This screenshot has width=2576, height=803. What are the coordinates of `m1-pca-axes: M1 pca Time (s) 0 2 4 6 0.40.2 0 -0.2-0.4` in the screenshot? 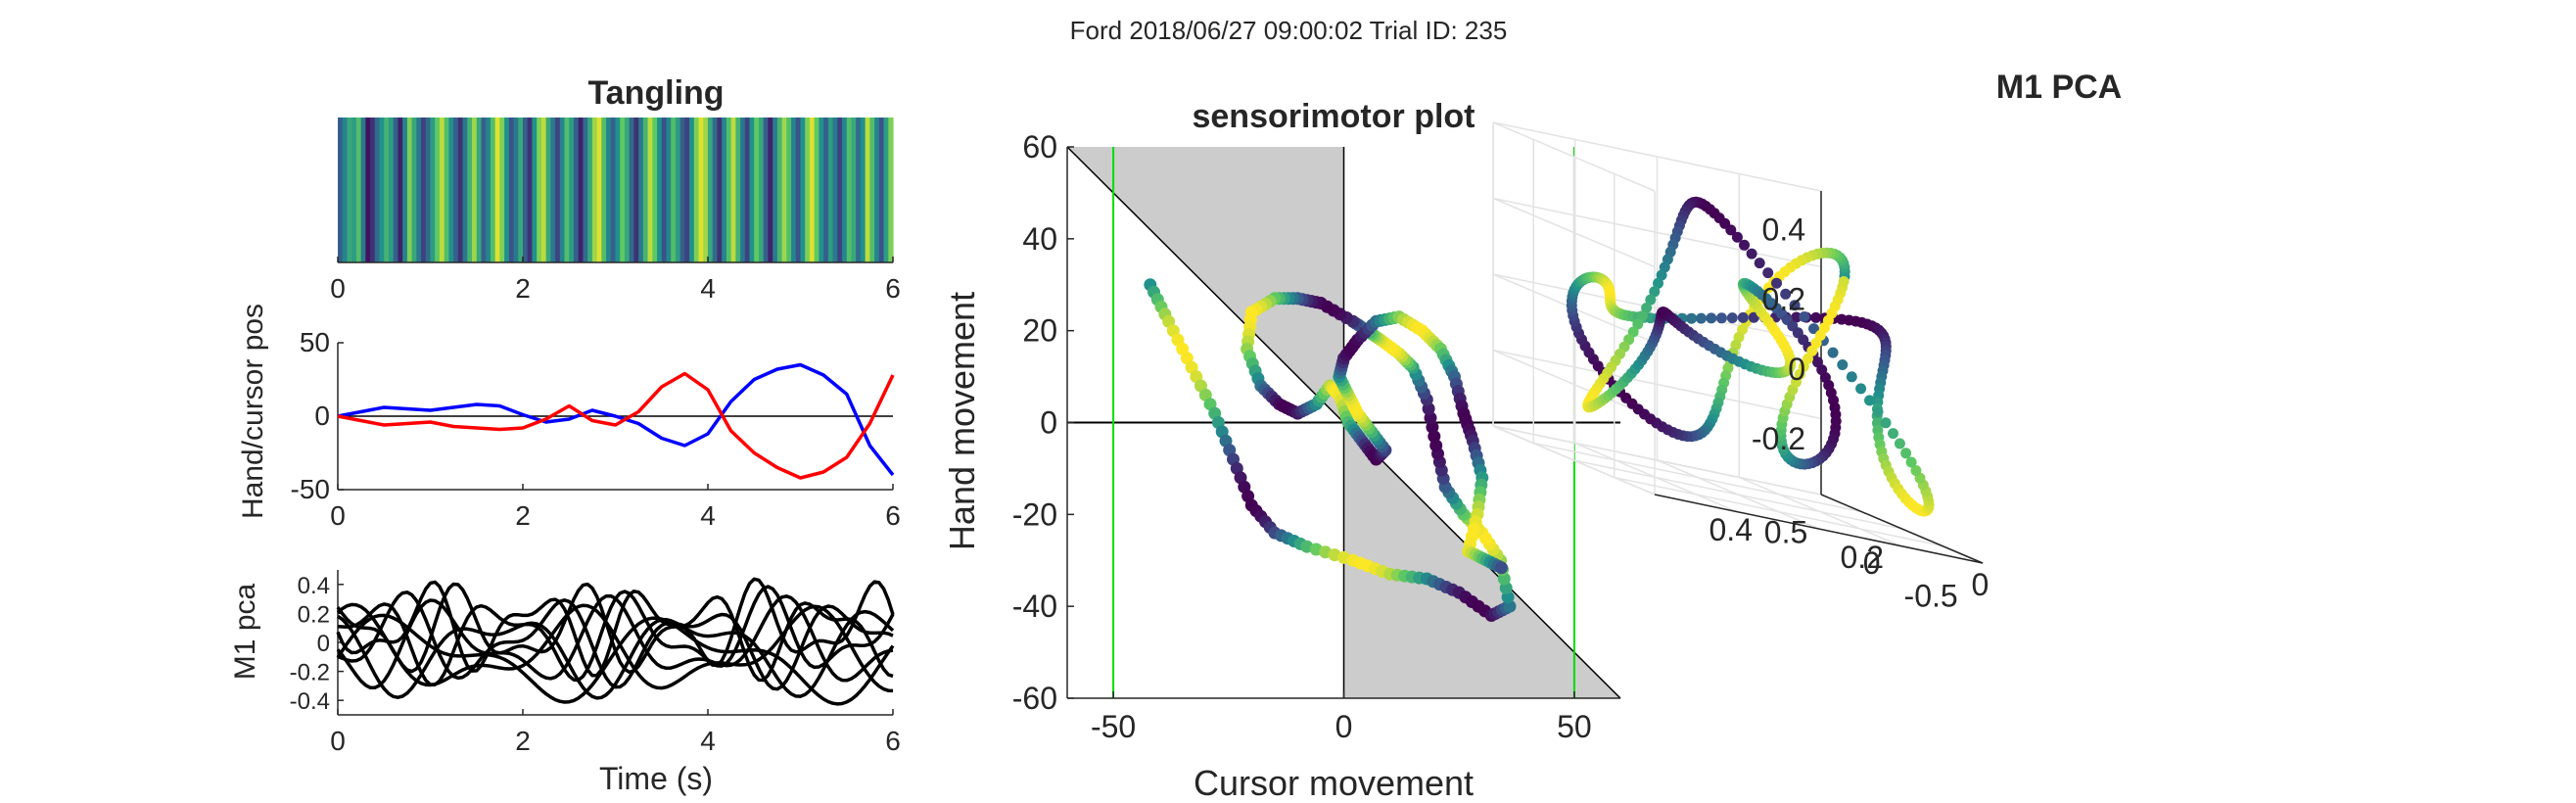 It's located at (565, 683).